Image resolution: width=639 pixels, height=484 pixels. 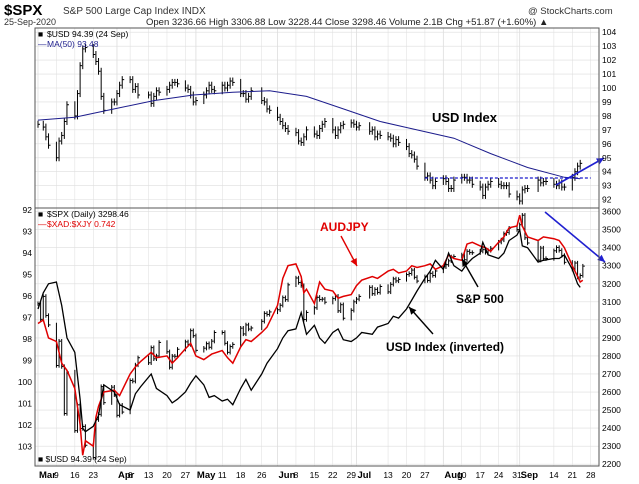 What do you see at coordinates (611, 248) in the screenshot?
I see `y-tick-label-bottom: 3400` at bounding box center [611, 248].